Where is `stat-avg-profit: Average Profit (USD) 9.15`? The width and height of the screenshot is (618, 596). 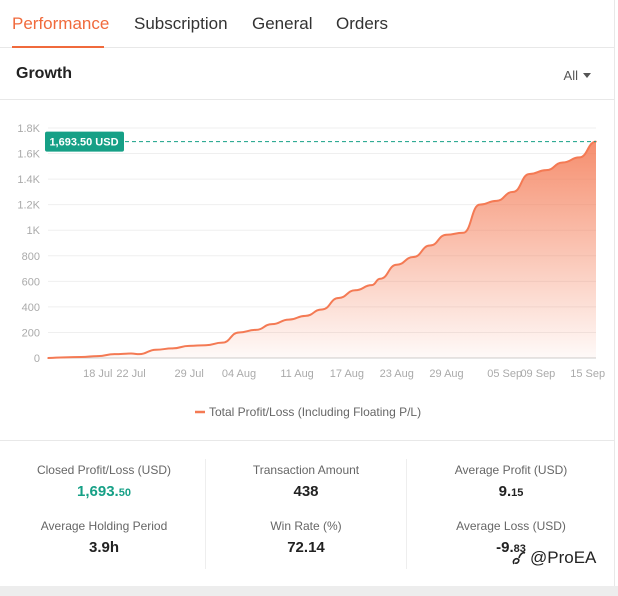 stat-avg-profit: Average Profit (USD) 9.15 is located at coordinates (511, 489).